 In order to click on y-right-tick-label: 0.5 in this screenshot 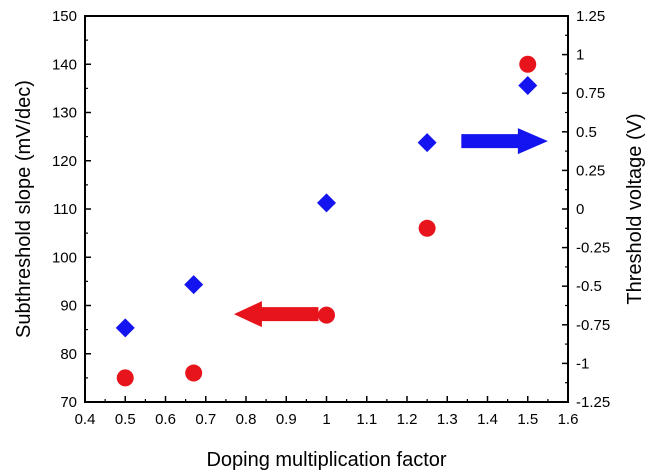, I will do `click(586, 132)`.